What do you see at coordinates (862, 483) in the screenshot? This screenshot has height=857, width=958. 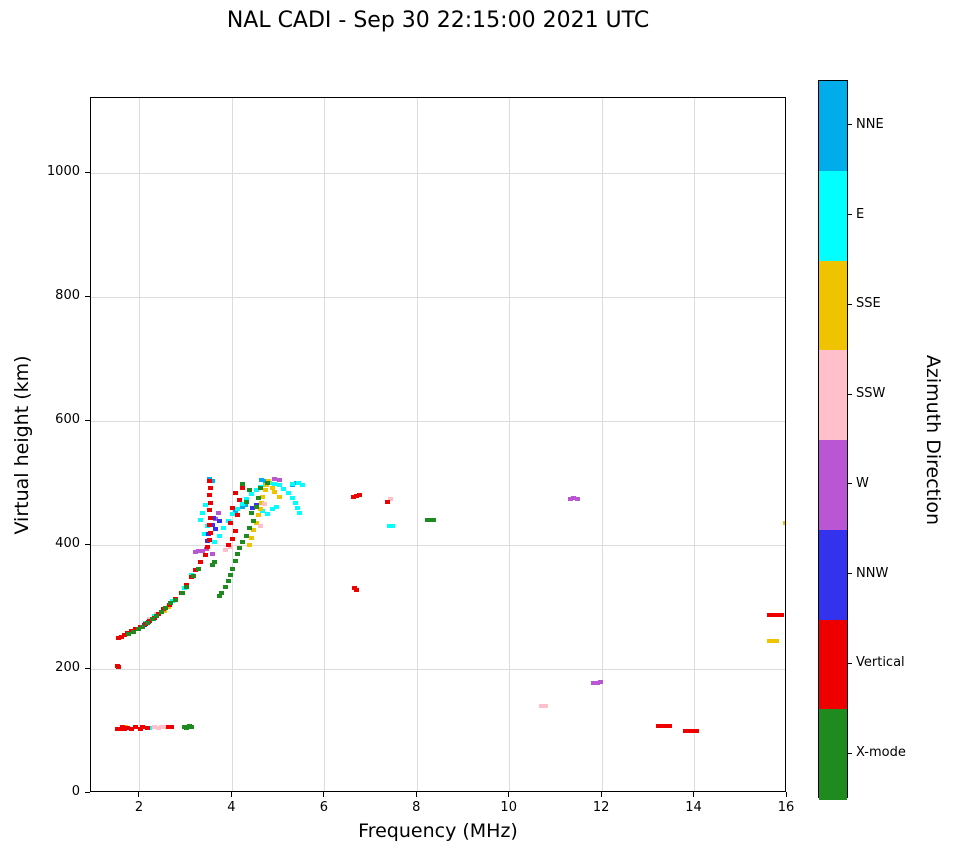 I see `colorbar-tick-label: W` at bounding box center [862, 483].